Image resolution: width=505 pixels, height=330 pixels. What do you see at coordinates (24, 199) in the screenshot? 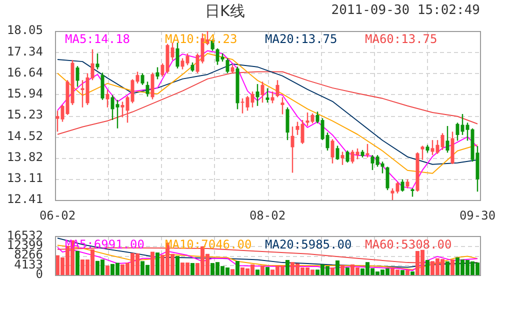
I see `y-tick-label: 12.41` at bounding box center [24, 199].